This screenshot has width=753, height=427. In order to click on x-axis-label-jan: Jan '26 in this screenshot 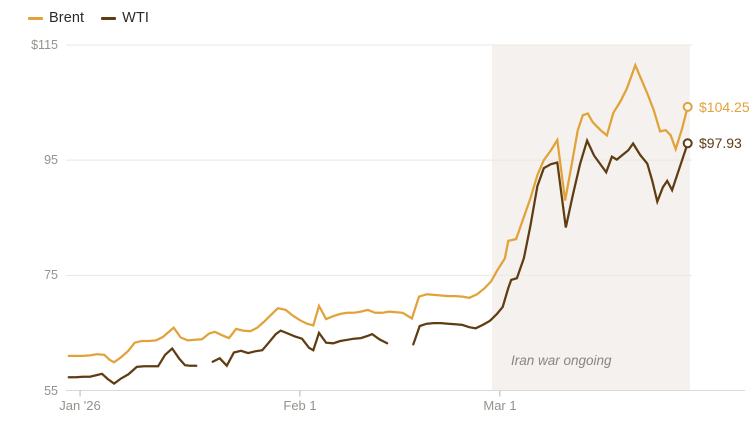, I will do `click(80, 405)`.